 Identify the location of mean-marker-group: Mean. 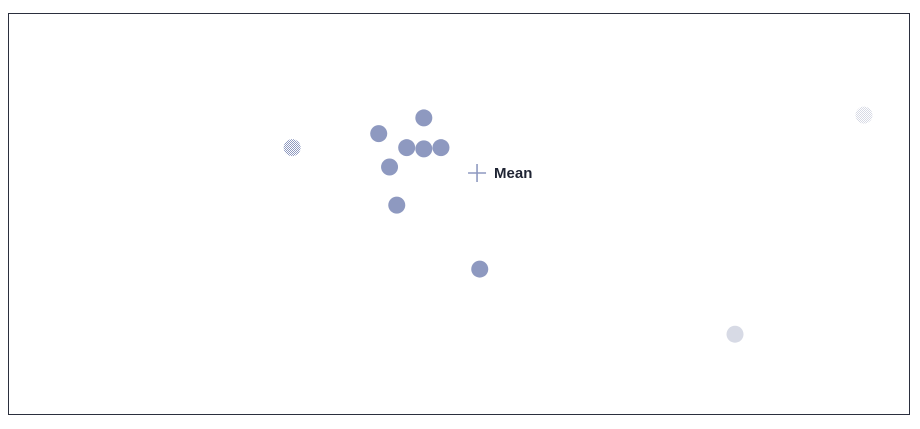
(500, 172).